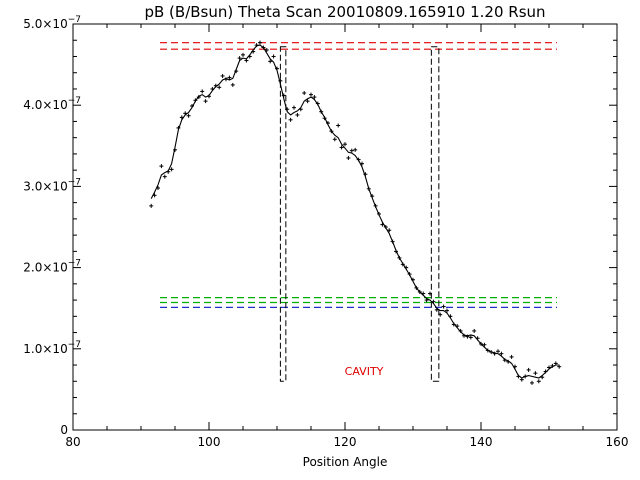 The width and height of the screenshot is (640, 480). What do you see at coordinates (52, 267) in the screenshot?
I see `y-tick-label: 2.0×10⁻⁷` at bounding box center [52, 267].